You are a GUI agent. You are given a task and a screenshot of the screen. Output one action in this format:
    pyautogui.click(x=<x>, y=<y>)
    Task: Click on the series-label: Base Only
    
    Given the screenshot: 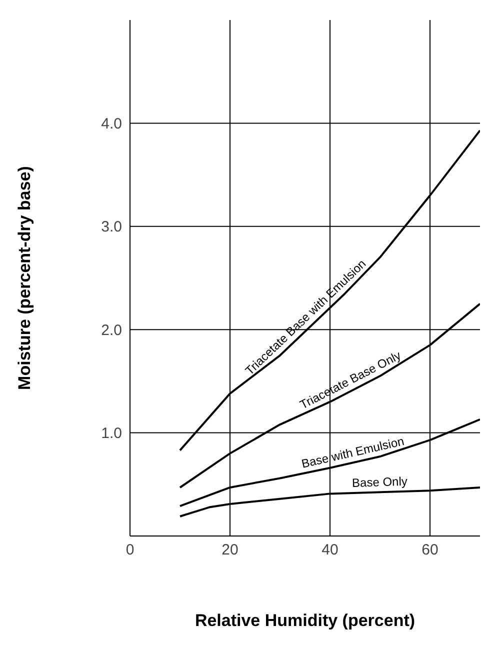 What is the action you would take?
    pyautogui.click(x=380, y=482)
    